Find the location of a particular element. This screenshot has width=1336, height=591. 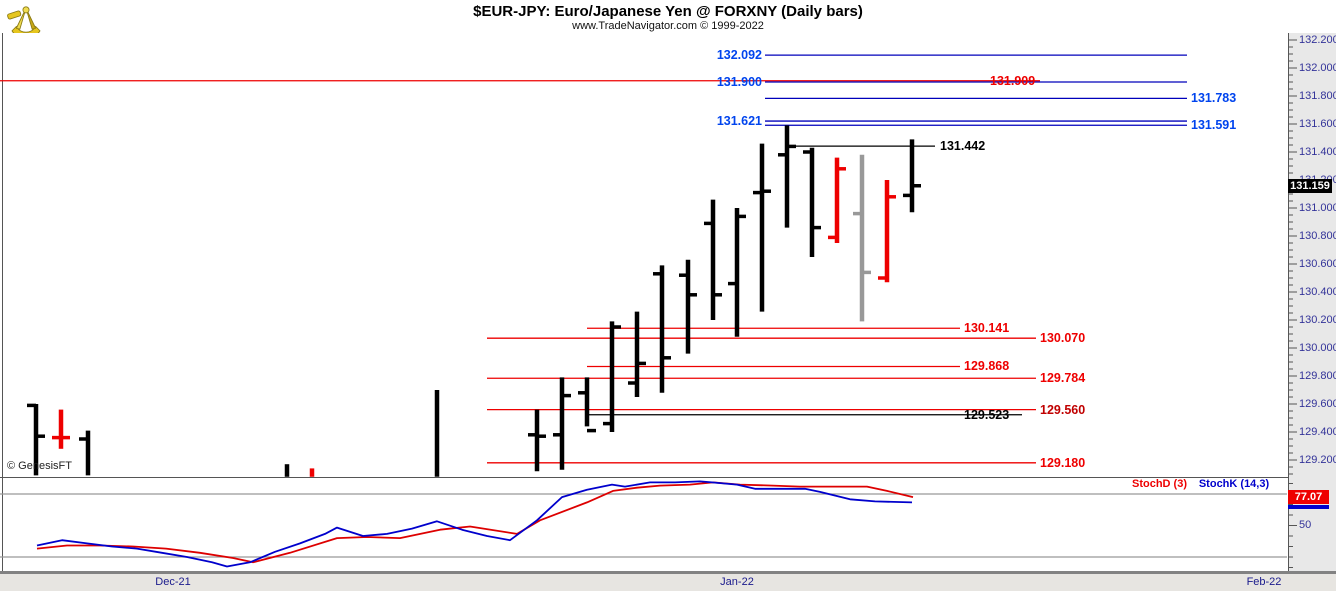

stochk-legend-label: StochK (14,3) is located at coordinates (1234, 484).